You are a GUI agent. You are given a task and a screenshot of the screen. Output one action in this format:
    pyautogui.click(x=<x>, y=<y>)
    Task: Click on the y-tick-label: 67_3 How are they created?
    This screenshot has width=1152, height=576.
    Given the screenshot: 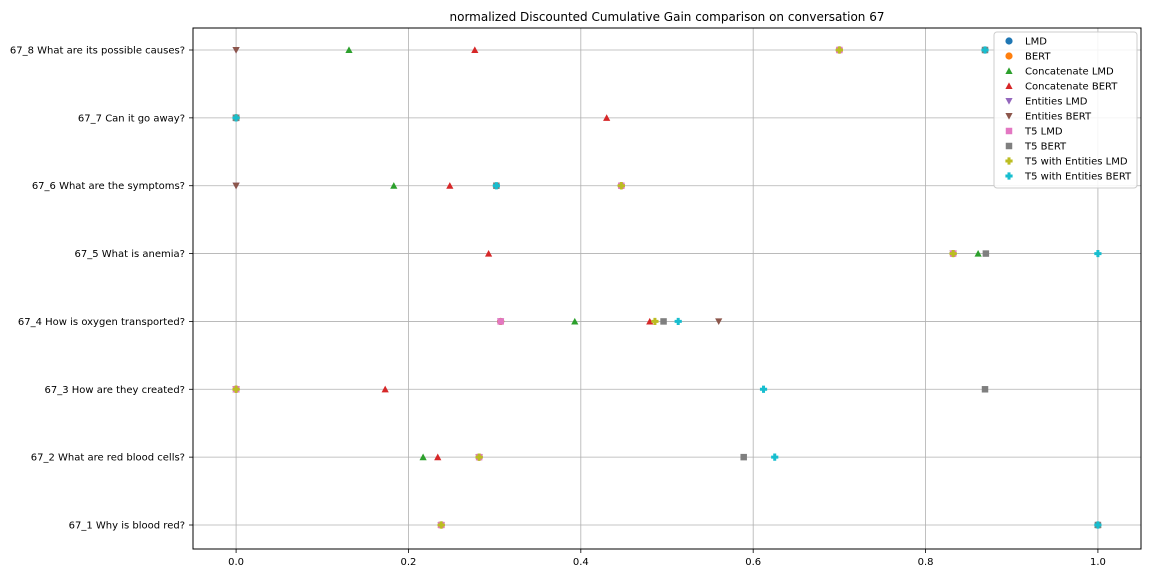 What is the action you would take?
    pyautogui.click(x=114, y=390)
    